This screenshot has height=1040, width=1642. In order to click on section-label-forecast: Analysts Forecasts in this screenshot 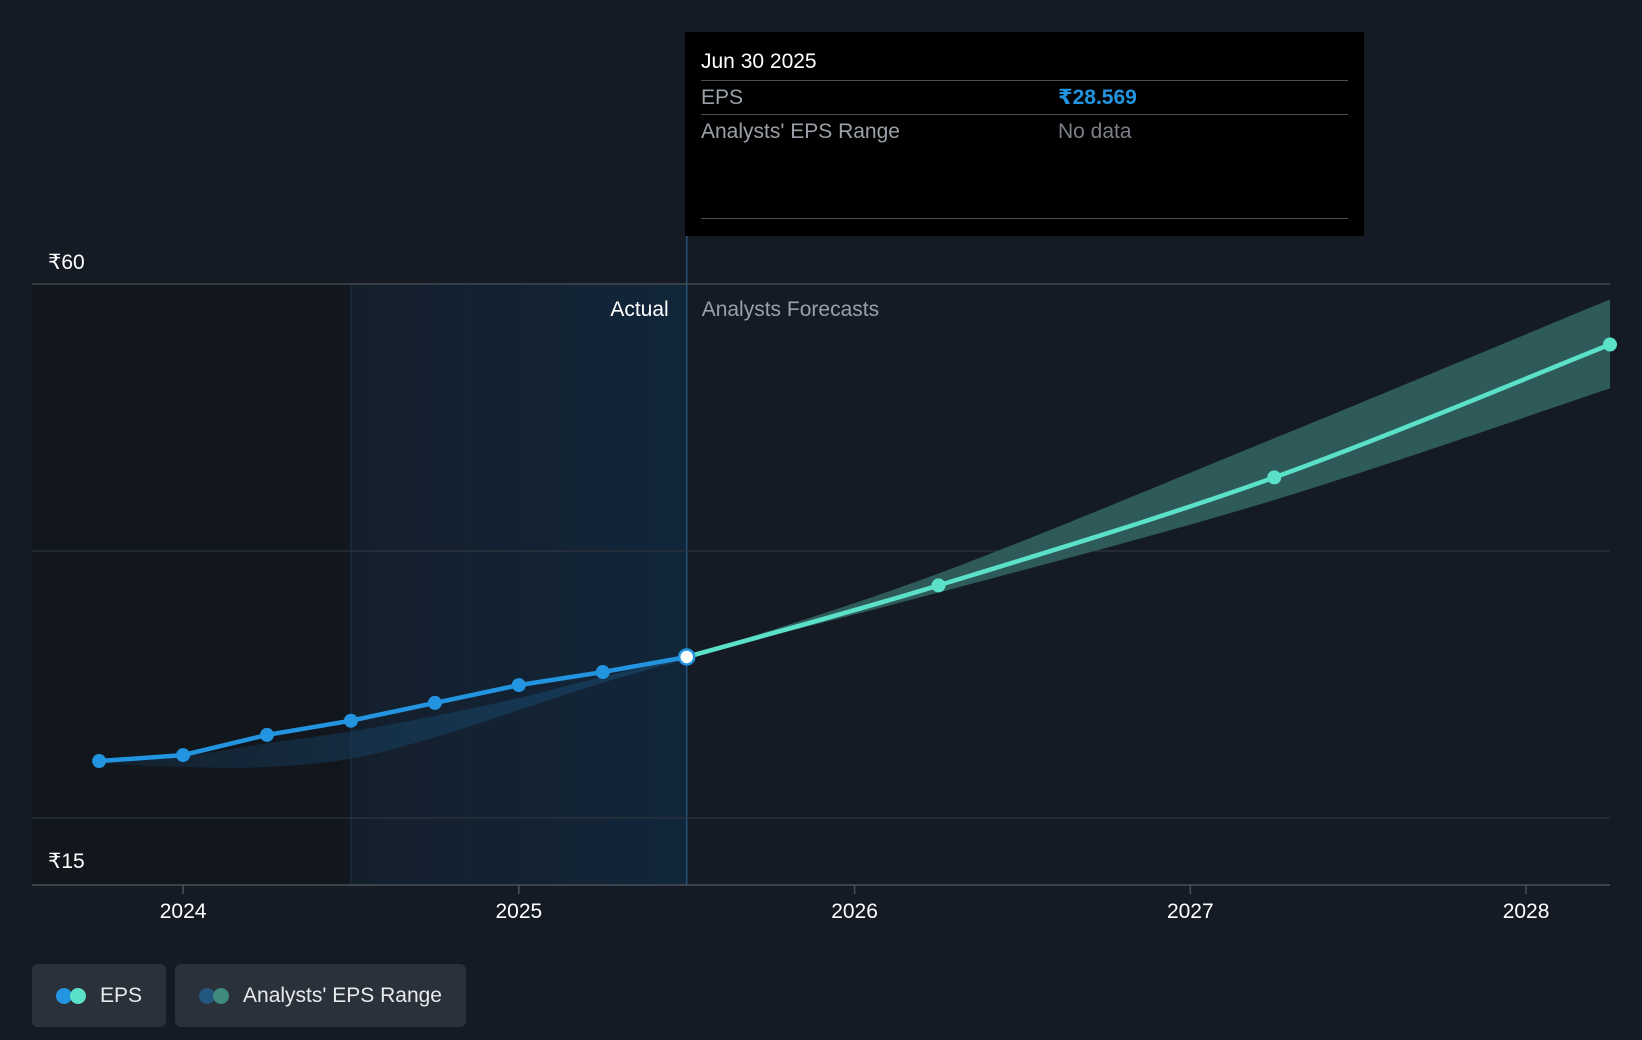, I will do `click(790, 309)`.